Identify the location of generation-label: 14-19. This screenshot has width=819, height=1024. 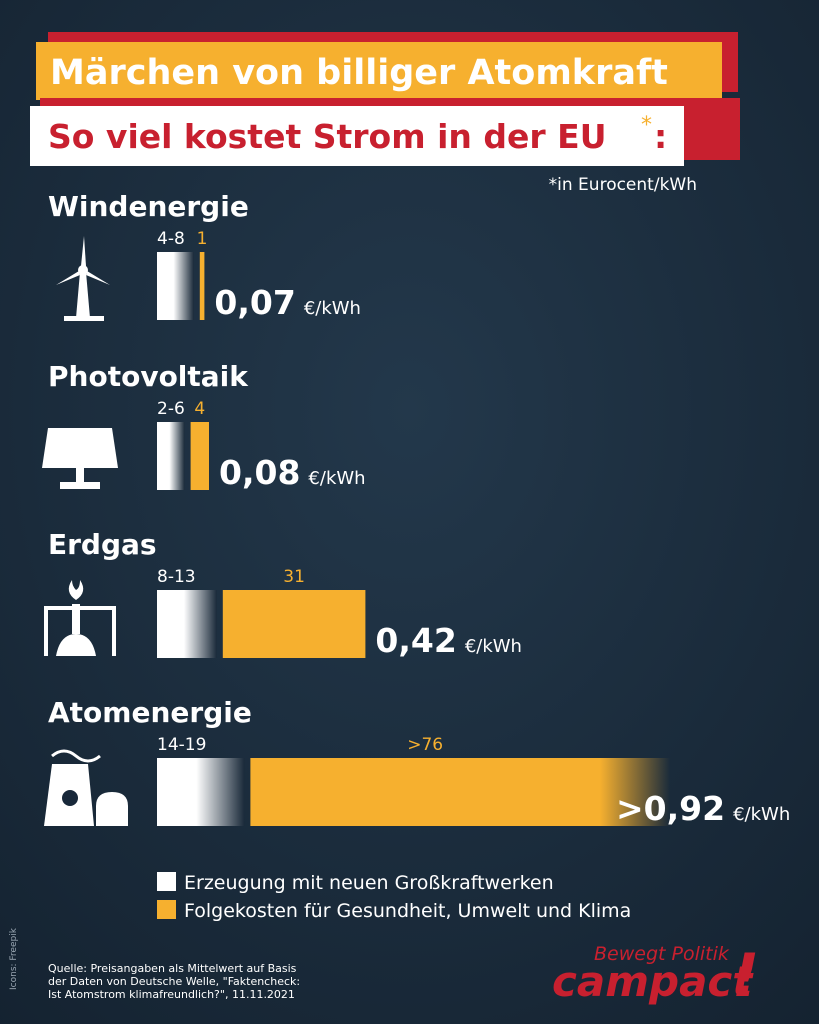
(181, 745).